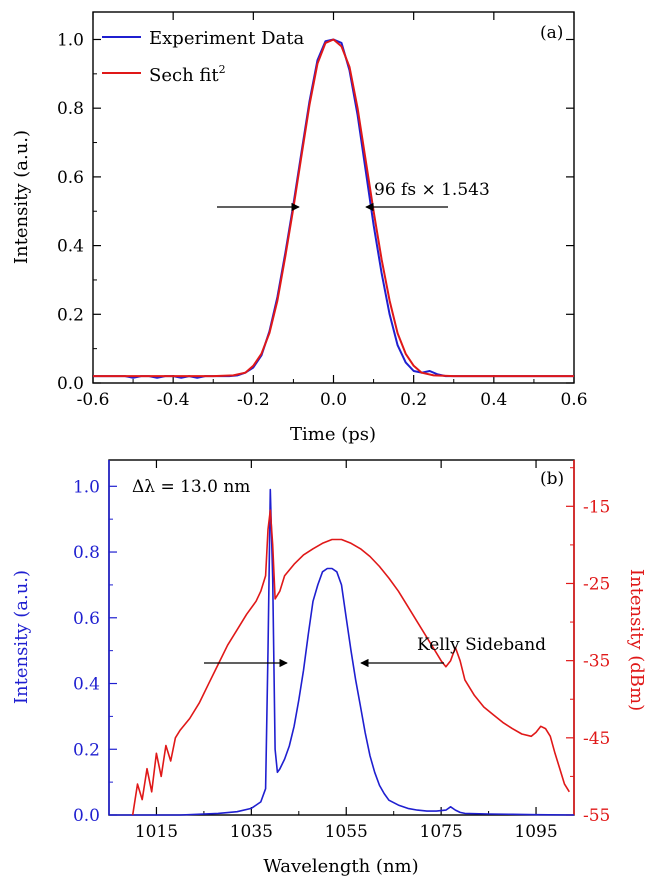 The width and height of the screenshot is (647, 881). I want to click on panel-a-y-tick-label: 1.0, so click(70, 40).